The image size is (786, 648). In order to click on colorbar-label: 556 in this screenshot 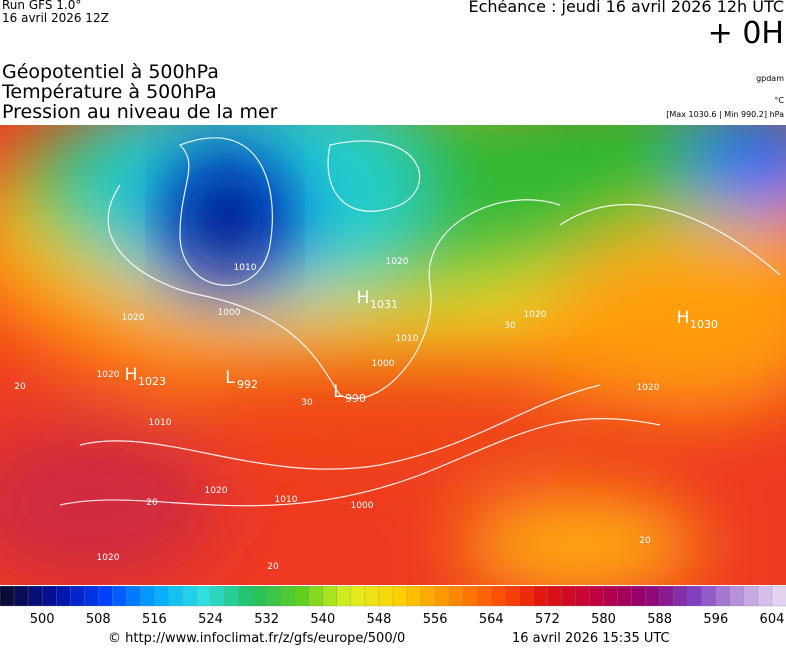, I will do `click(435, 619)`.